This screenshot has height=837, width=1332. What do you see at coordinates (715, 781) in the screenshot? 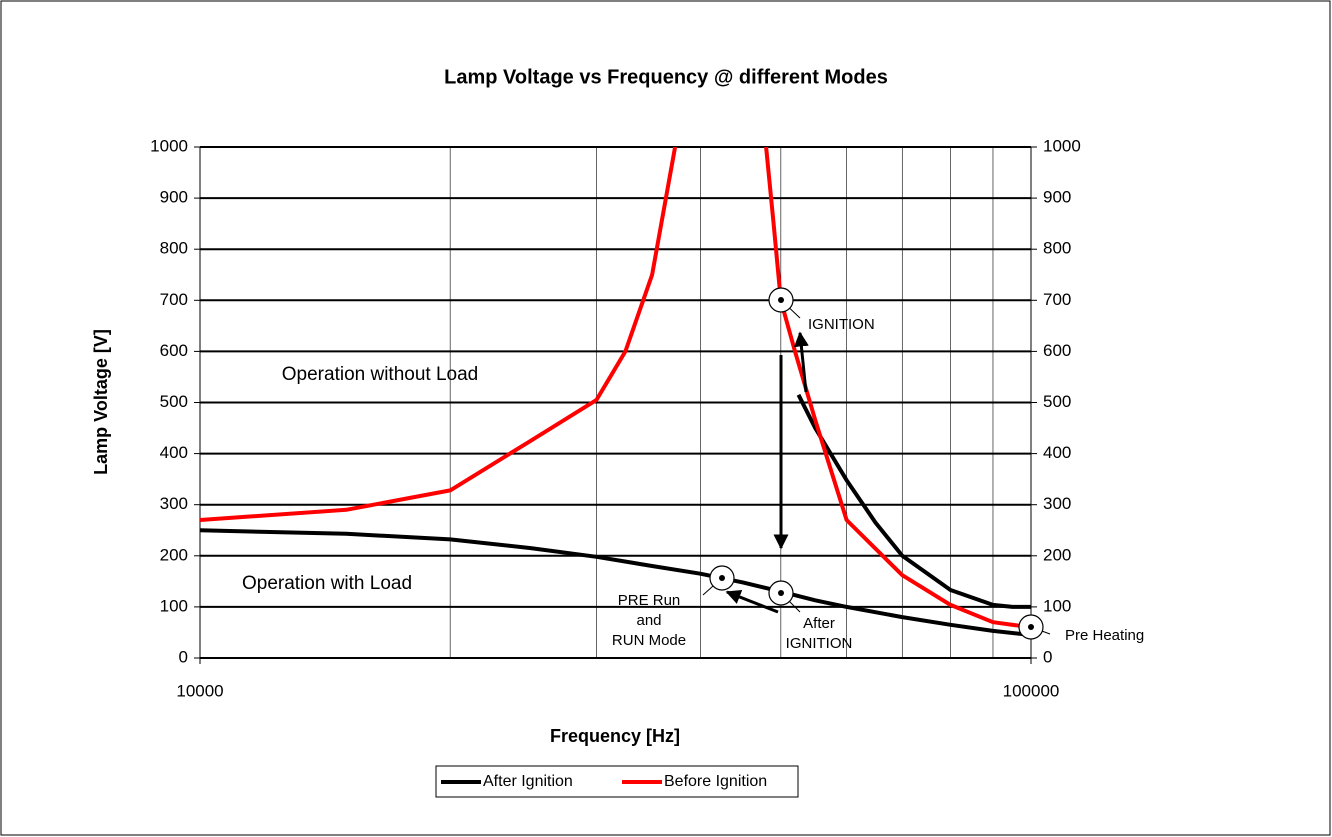
I see `legend-label: Before Ignition` at bounding box center [715, 781].